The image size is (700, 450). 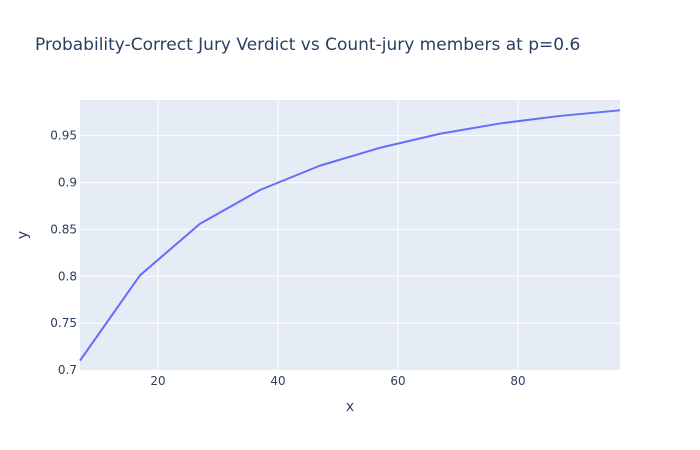 I want to click on y-axis-ticks: 0.7 0.75 0.8 0.85 0.9 0.95, so click(x=63, y=253).